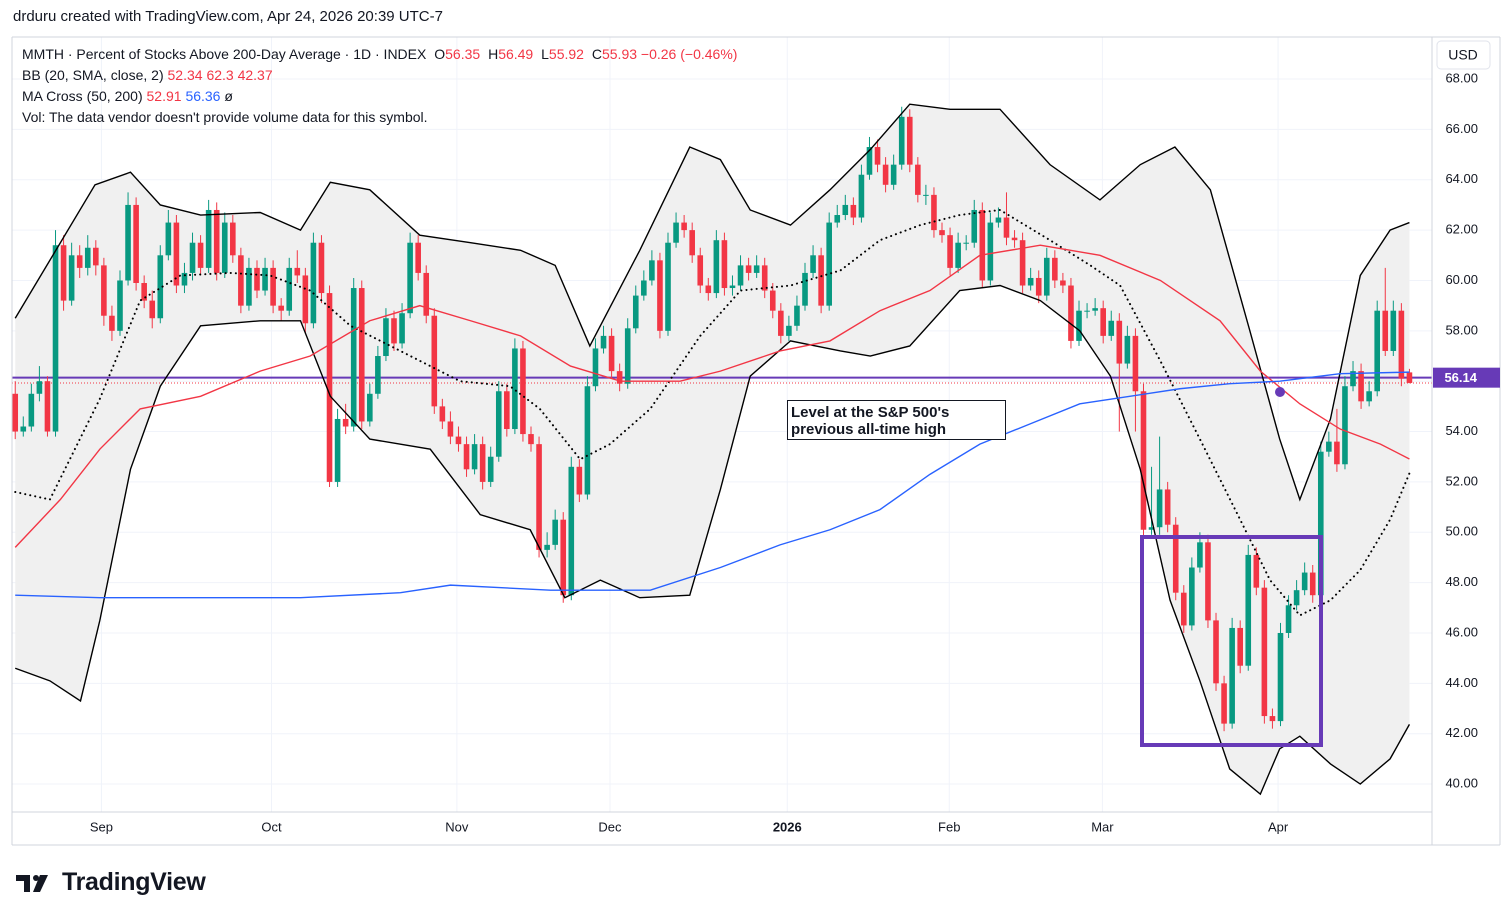  What do you see at coordinates (787, 826) in the screenshot?
I see `x-tick-label: 2026` at bounding box center [787, 826].